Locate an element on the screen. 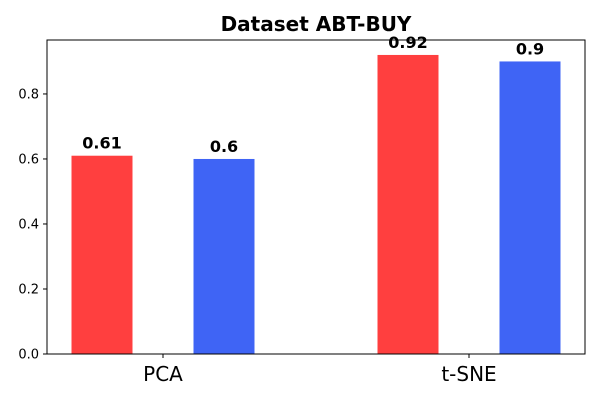  data-label-t-sne-series-2: 0.9 is located at coordinates (530, 48).